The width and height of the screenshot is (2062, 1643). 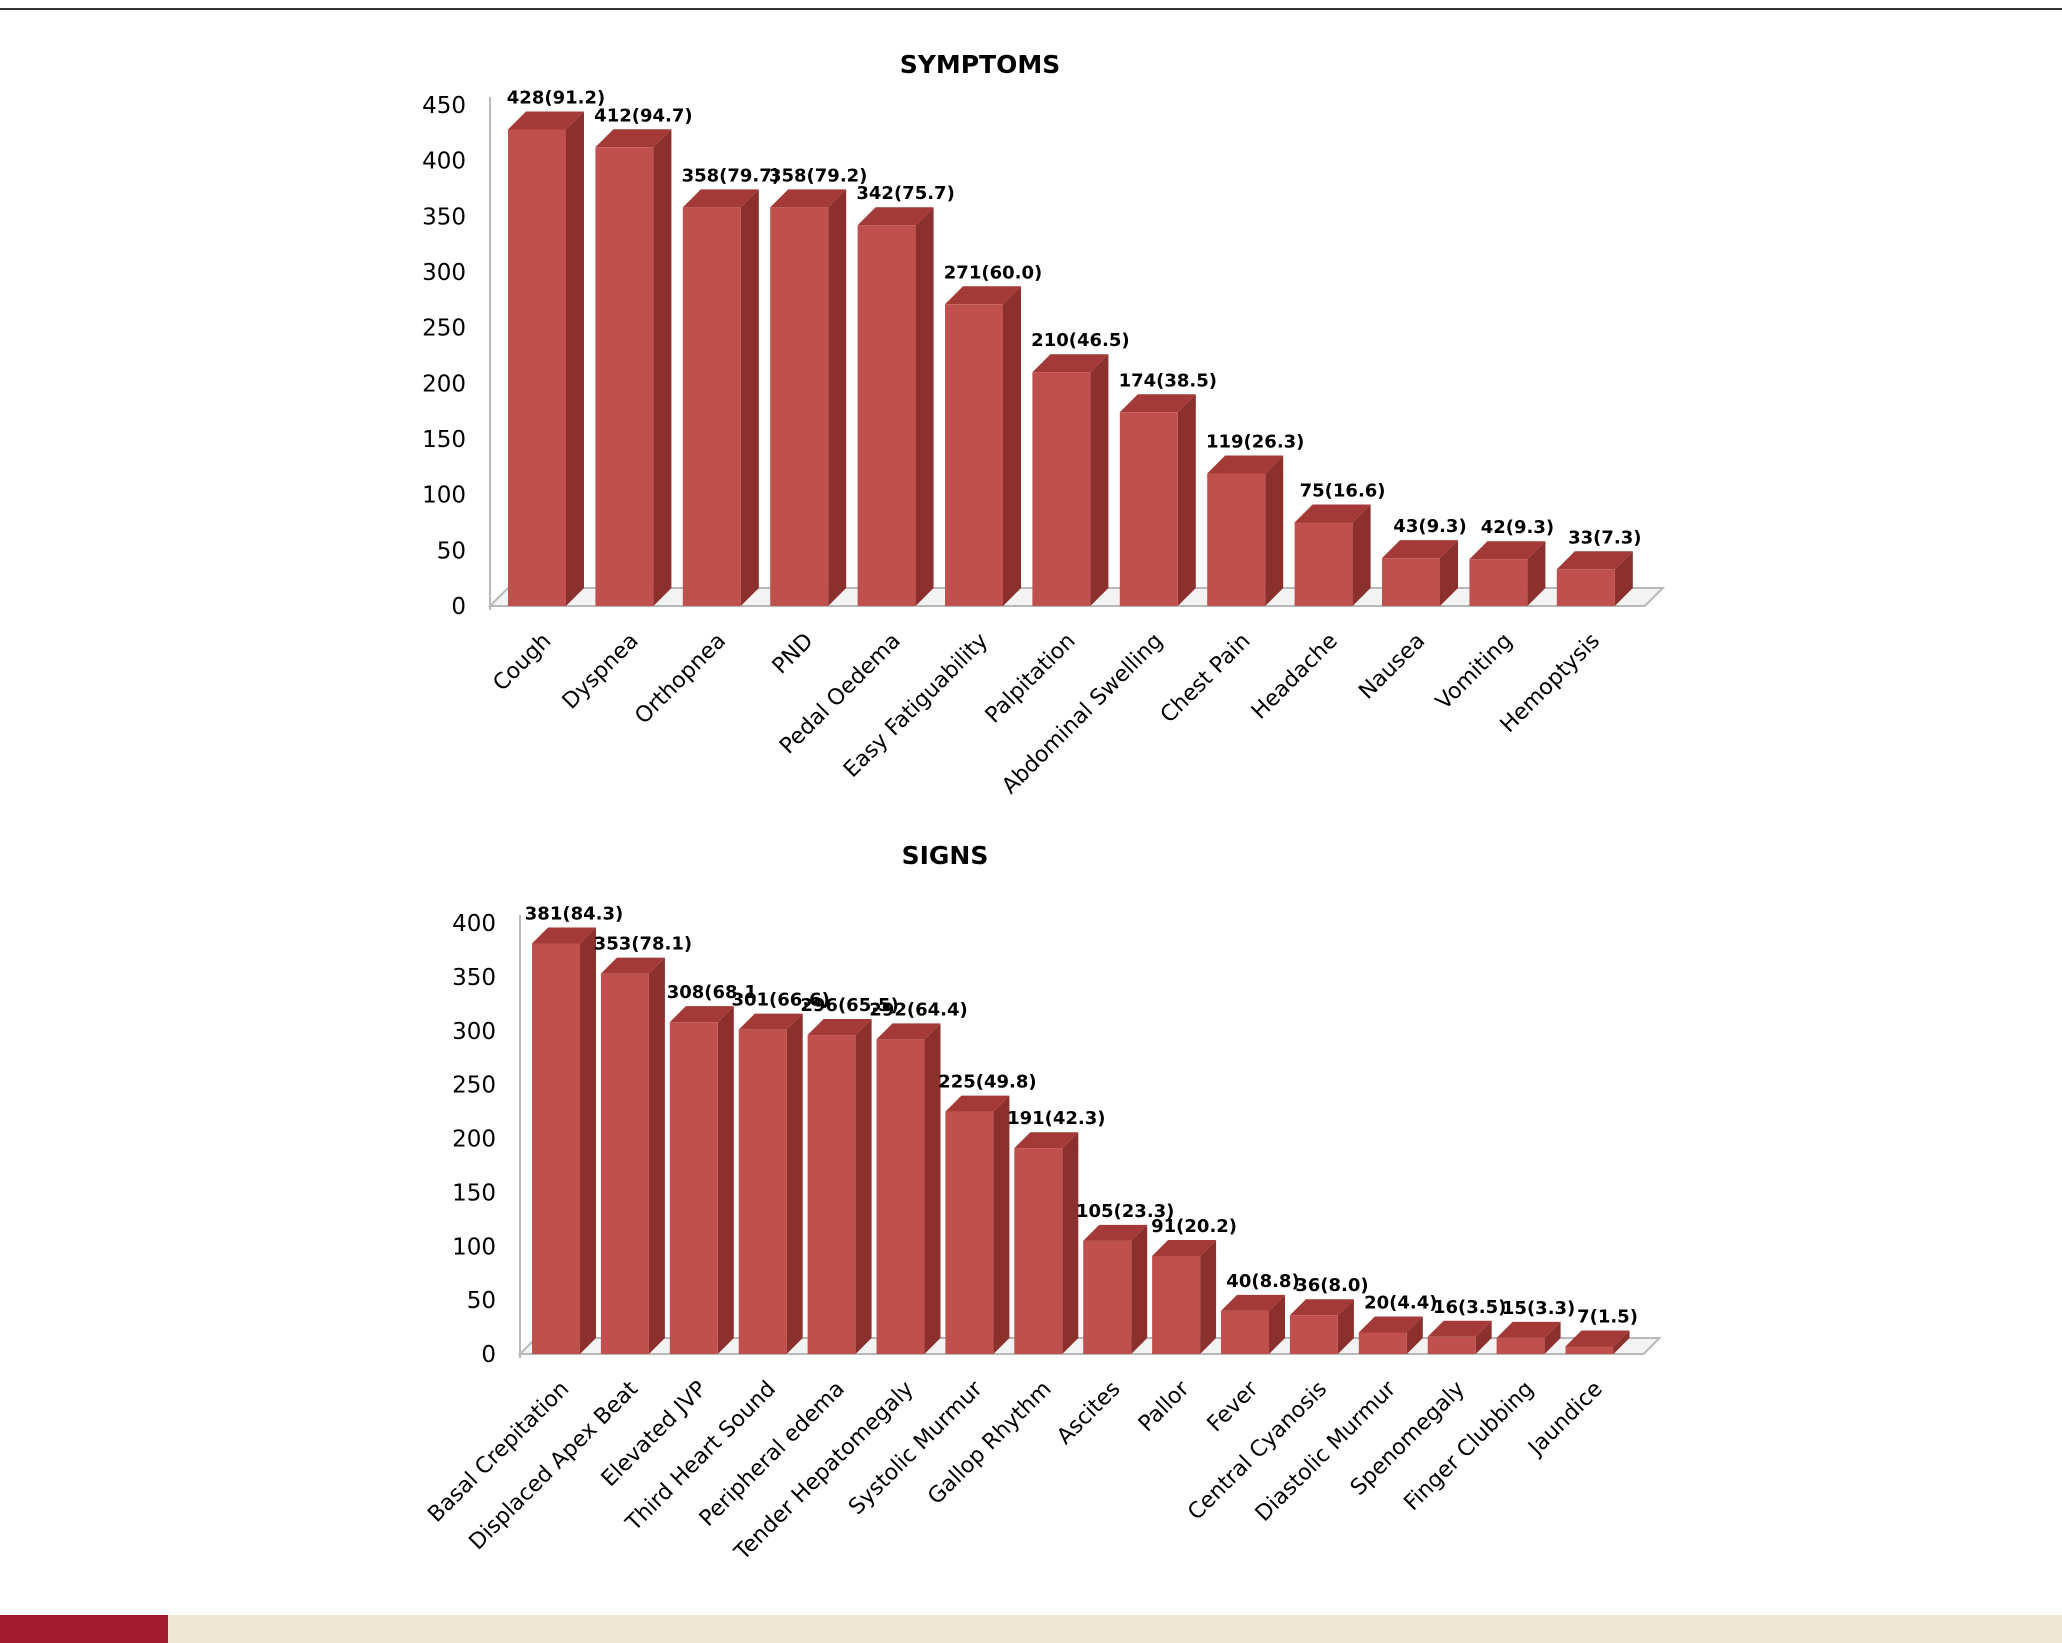 I want to click on signs-y-tick-label: 400, so click(x=474, y=924).